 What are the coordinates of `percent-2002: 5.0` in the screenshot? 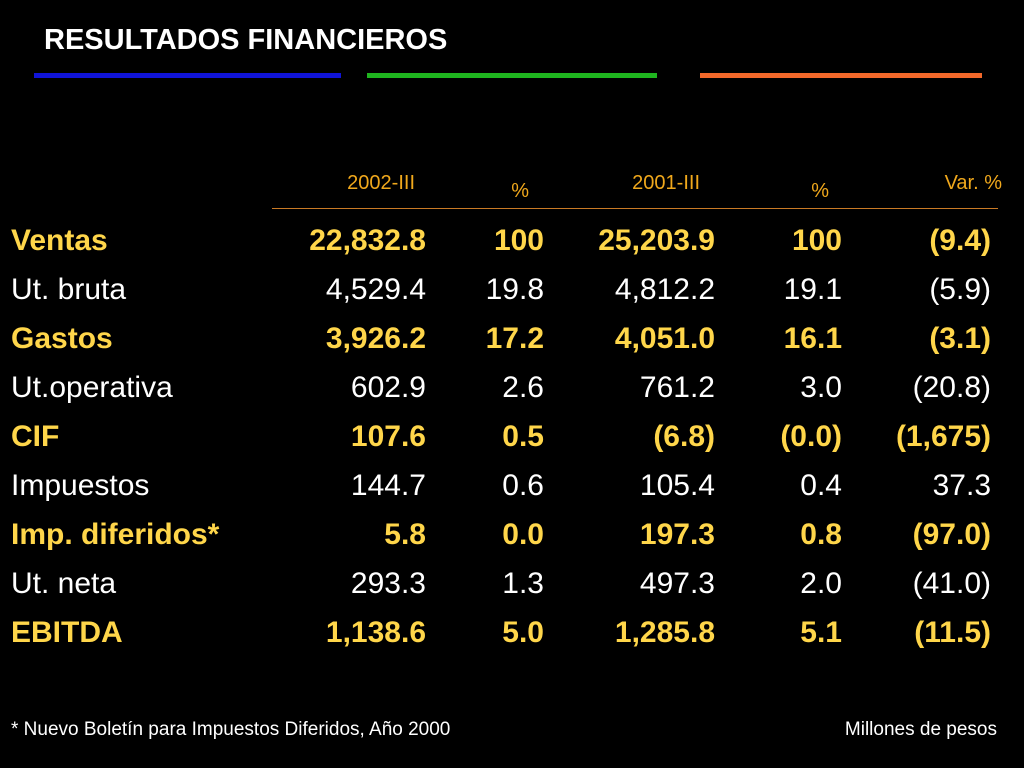 It's located at (523, 632).